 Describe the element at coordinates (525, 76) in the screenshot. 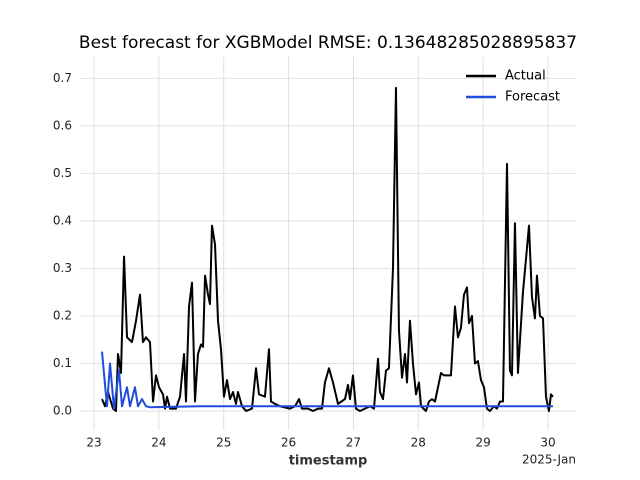

I see `legend-label: Actual` at that location.